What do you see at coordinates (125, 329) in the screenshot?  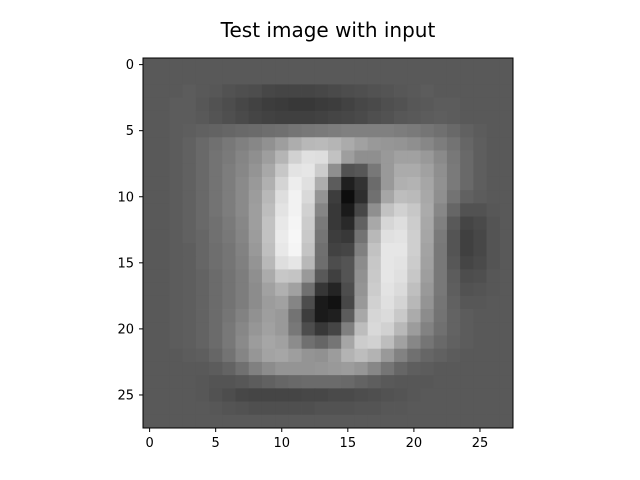 I see `y-tick-label: 20` at bounding box center [125, 329].